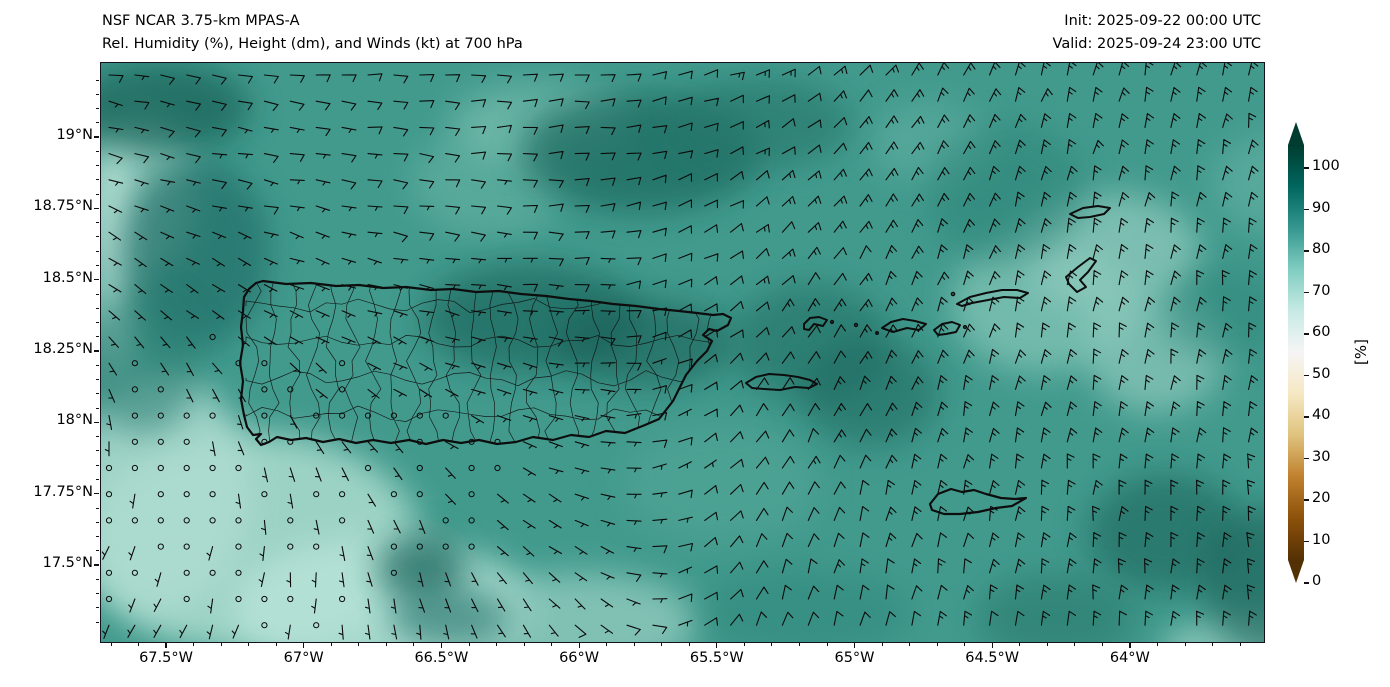  I want to click on culebra-coastline, so click(815, 323).